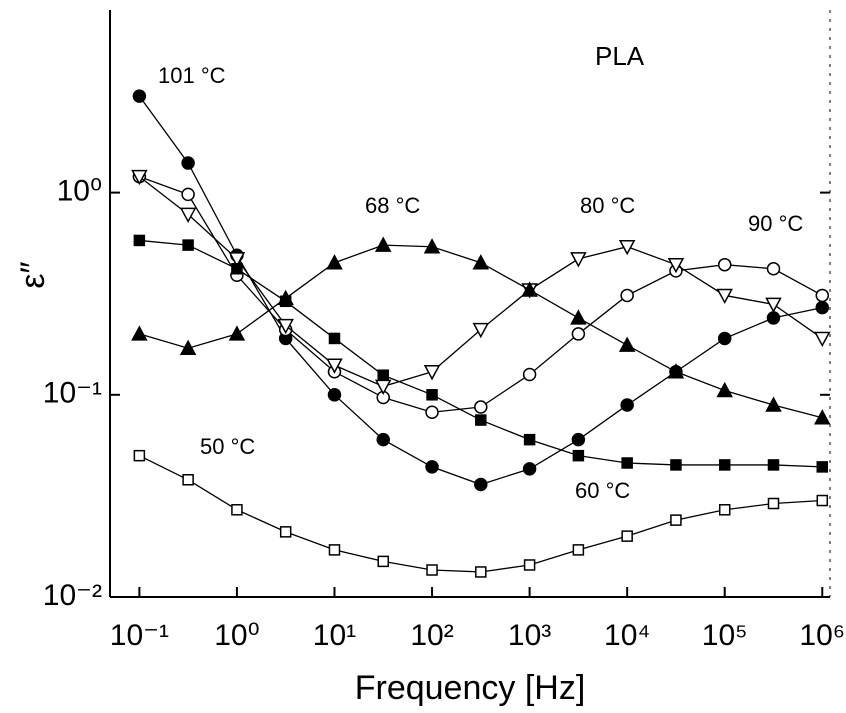 This screenshot has width=846, height=713. I want to click on x-tick-label: 10⁴, so click(627, 635).